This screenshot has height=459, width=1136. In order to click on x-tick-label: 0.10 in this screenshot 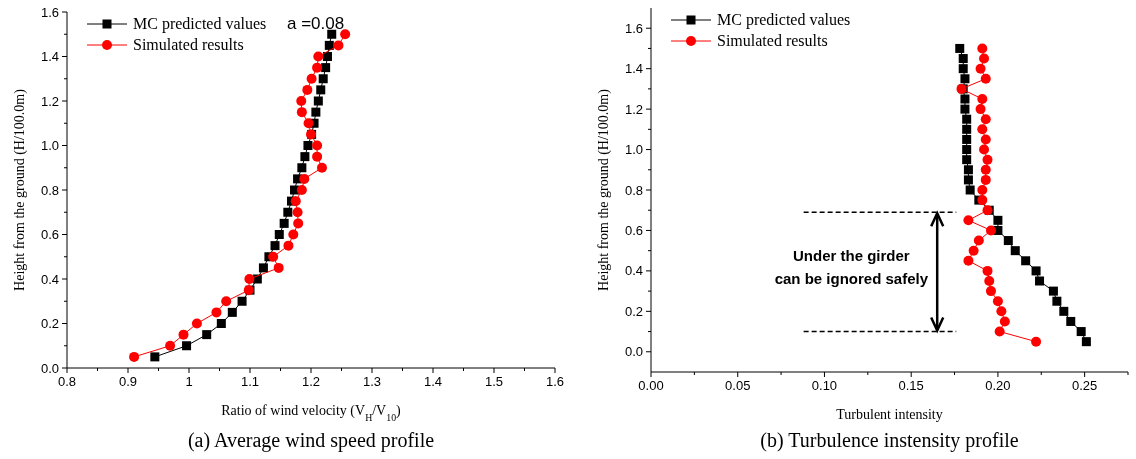, I will do `click(824, 385)`.